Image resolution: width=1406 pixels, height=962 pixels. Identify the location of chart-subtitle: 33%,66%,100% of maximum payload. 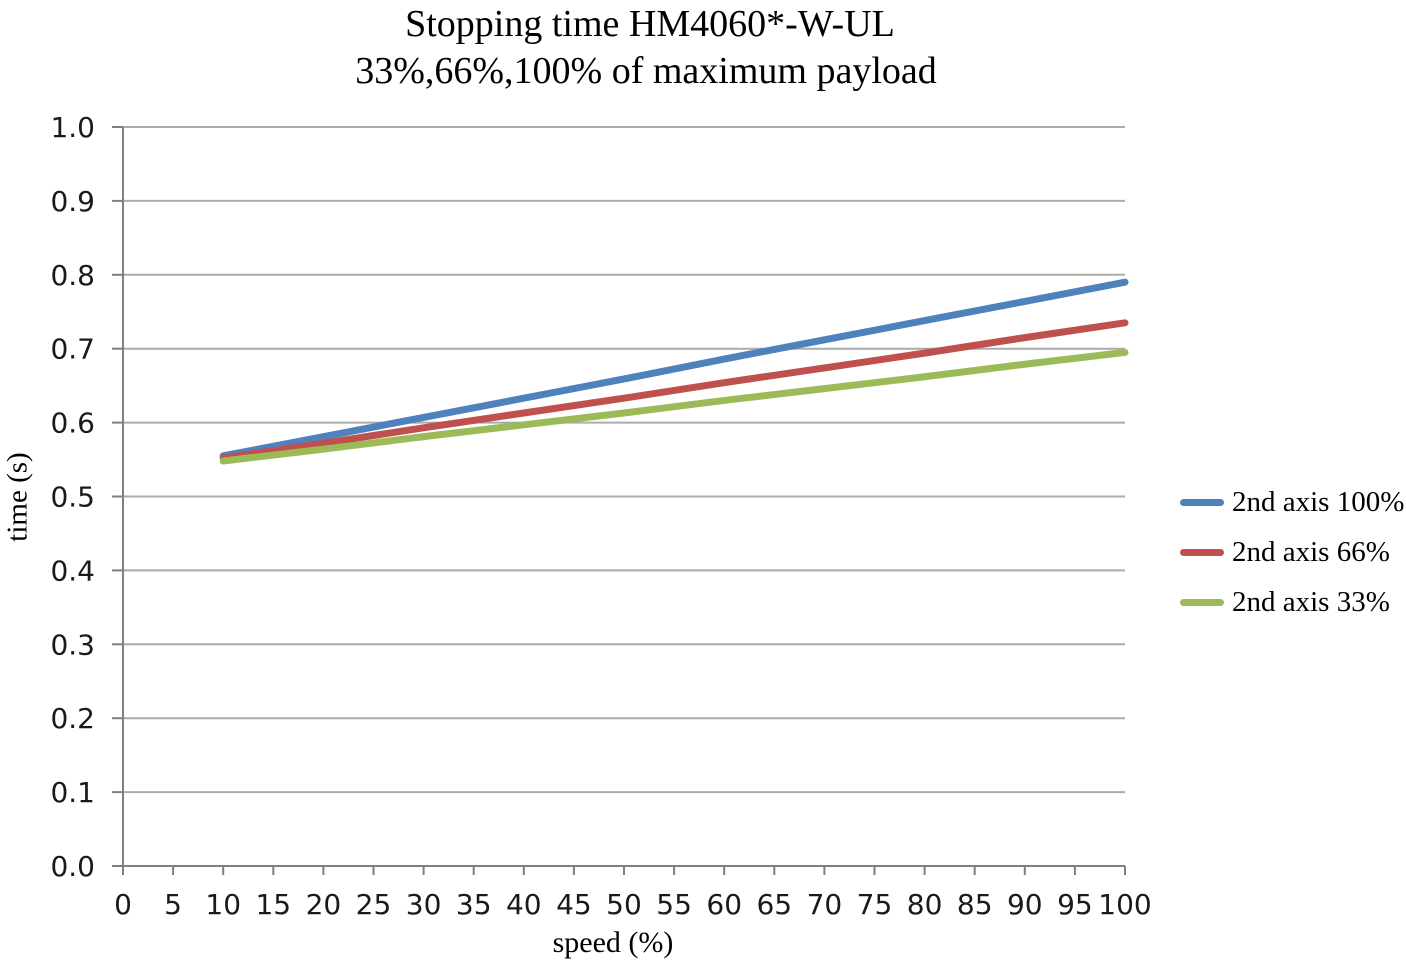
(646, 71).